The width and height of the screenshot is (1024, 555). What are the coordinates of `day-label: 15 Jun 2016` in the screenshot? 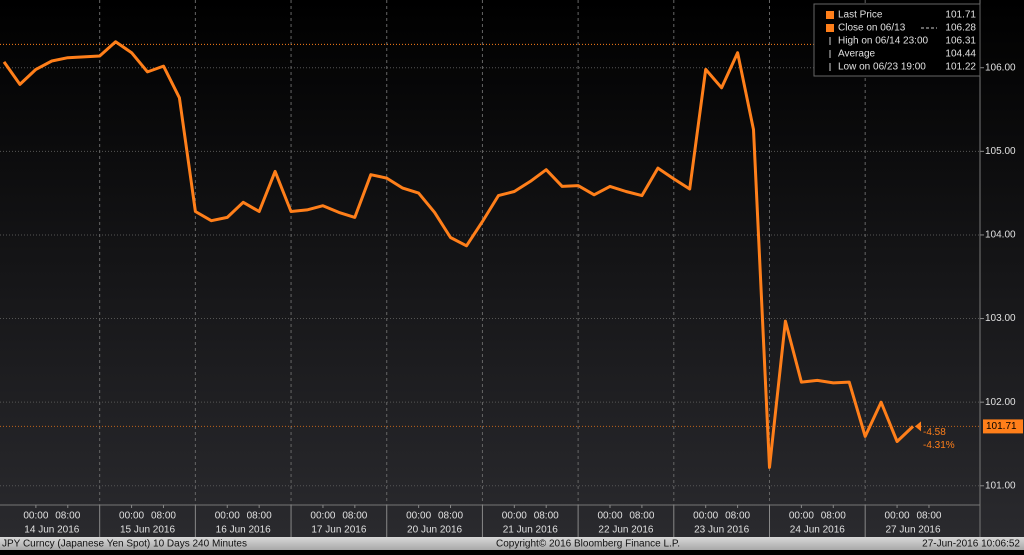 It's located at (147, 530).